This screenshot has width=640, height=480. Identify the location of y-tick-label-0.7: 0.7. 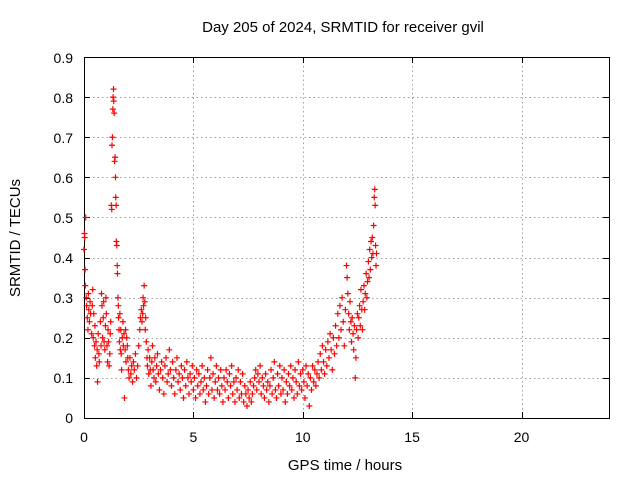
(64, 138).